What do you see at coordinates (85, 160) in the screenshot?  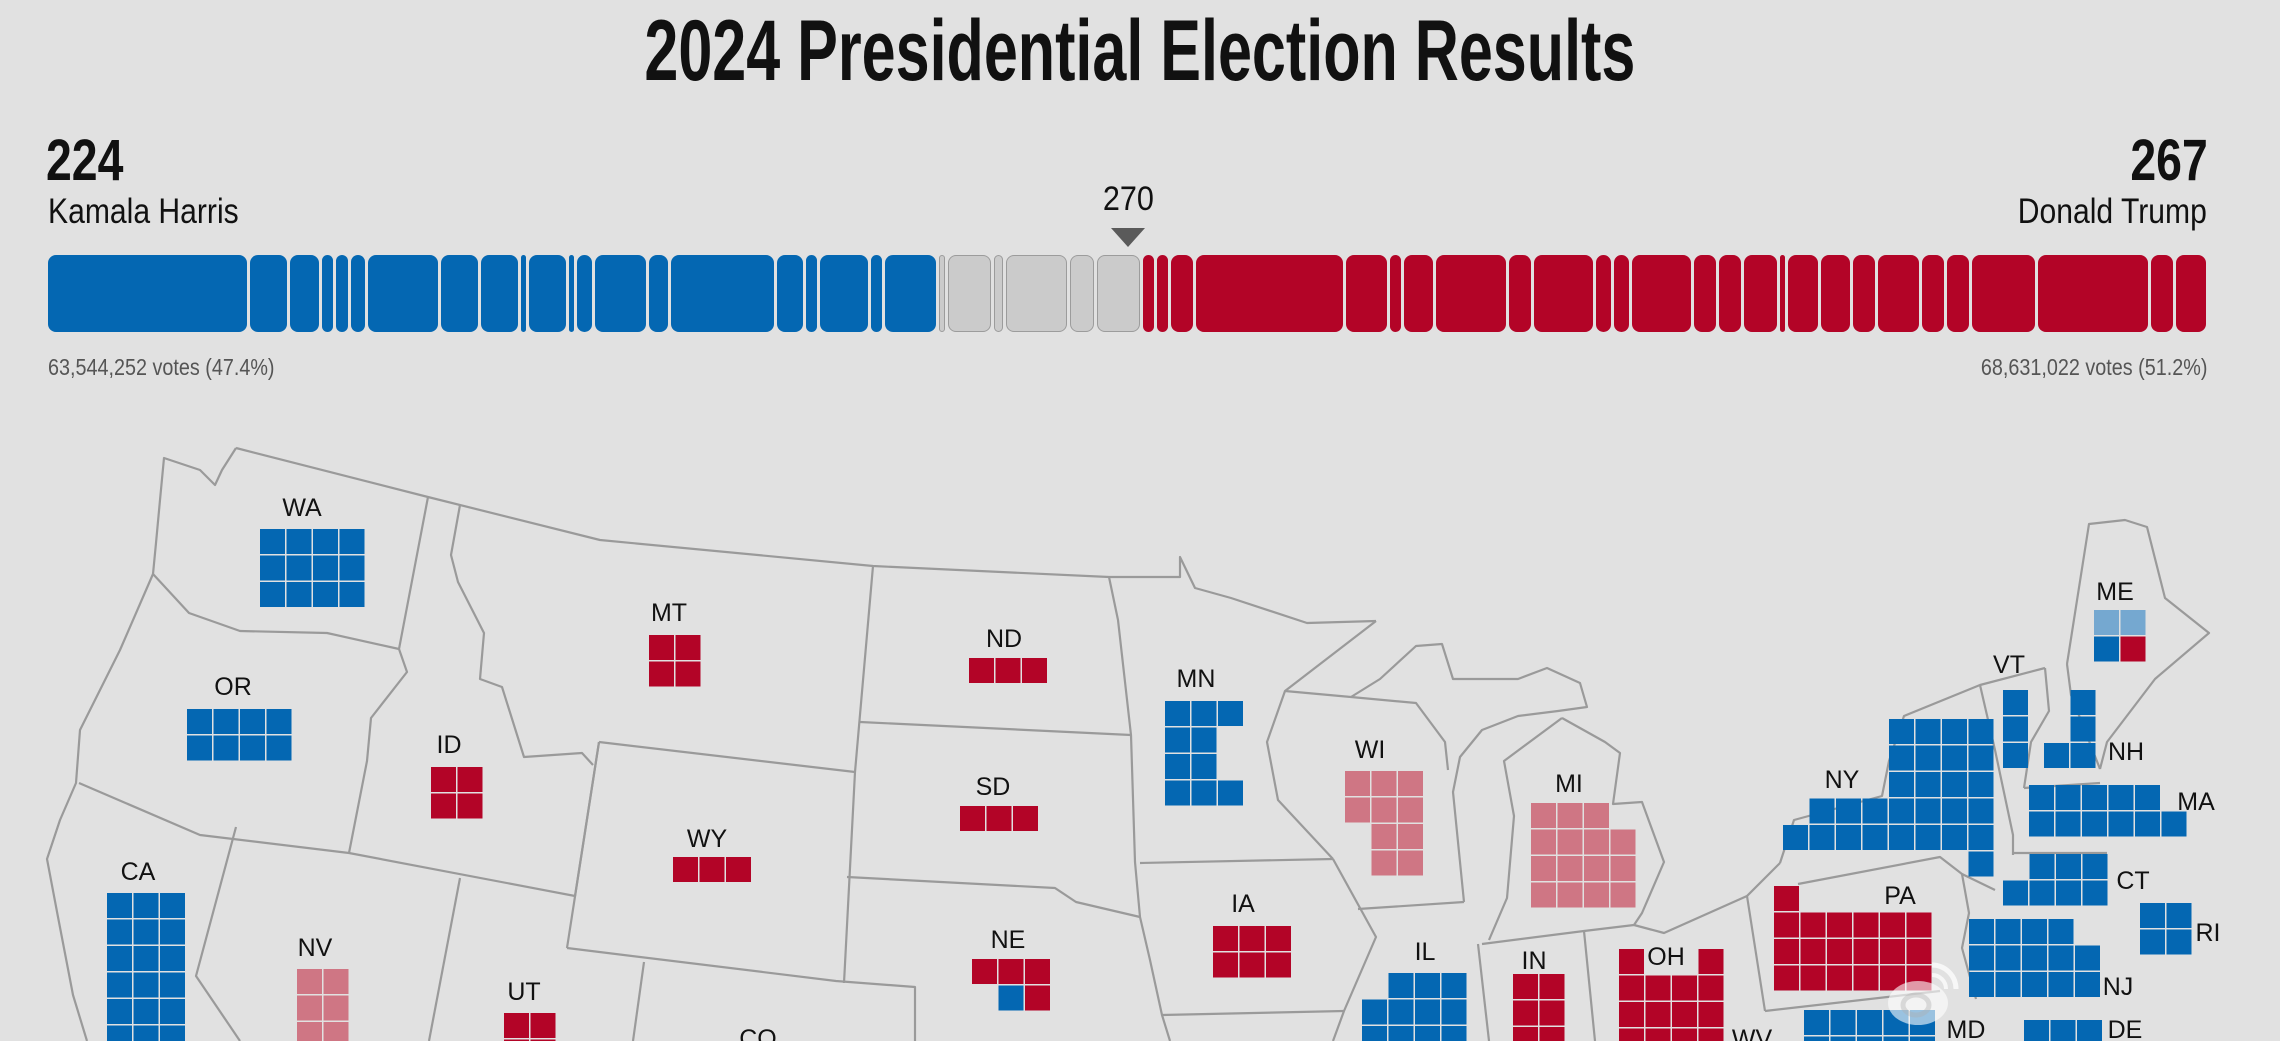 I see `harris-ev-value: 224` at bounding box center [85, 160].